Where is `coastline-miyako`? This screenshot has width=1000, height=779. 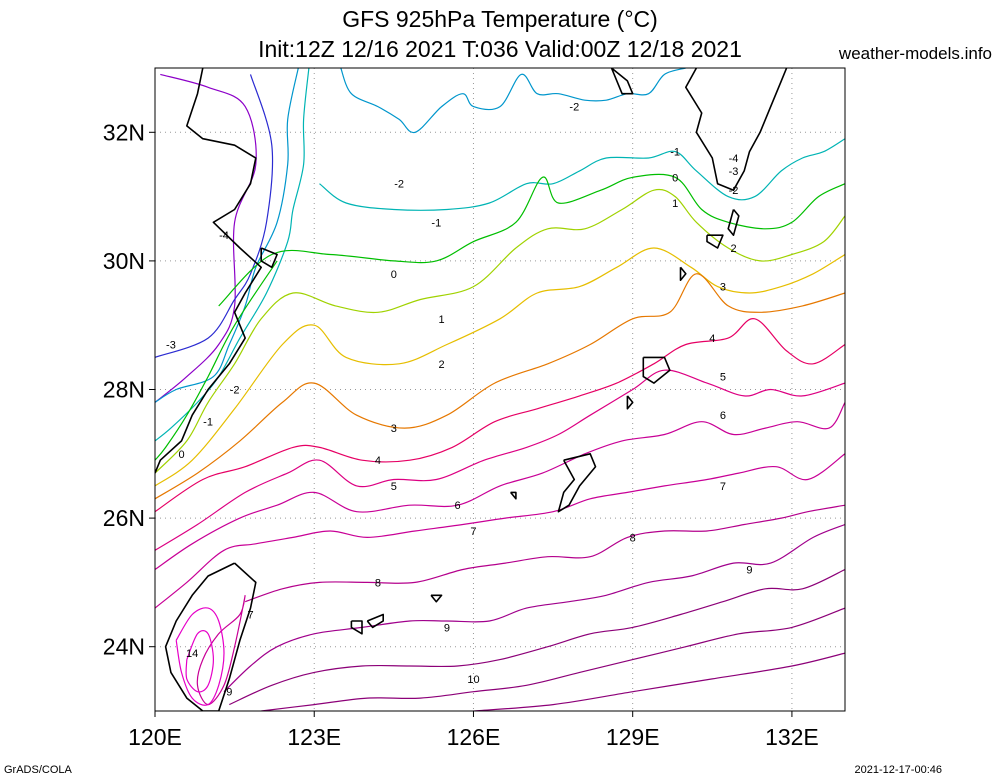
coastline-miyako is located at coordinates (436, 598).